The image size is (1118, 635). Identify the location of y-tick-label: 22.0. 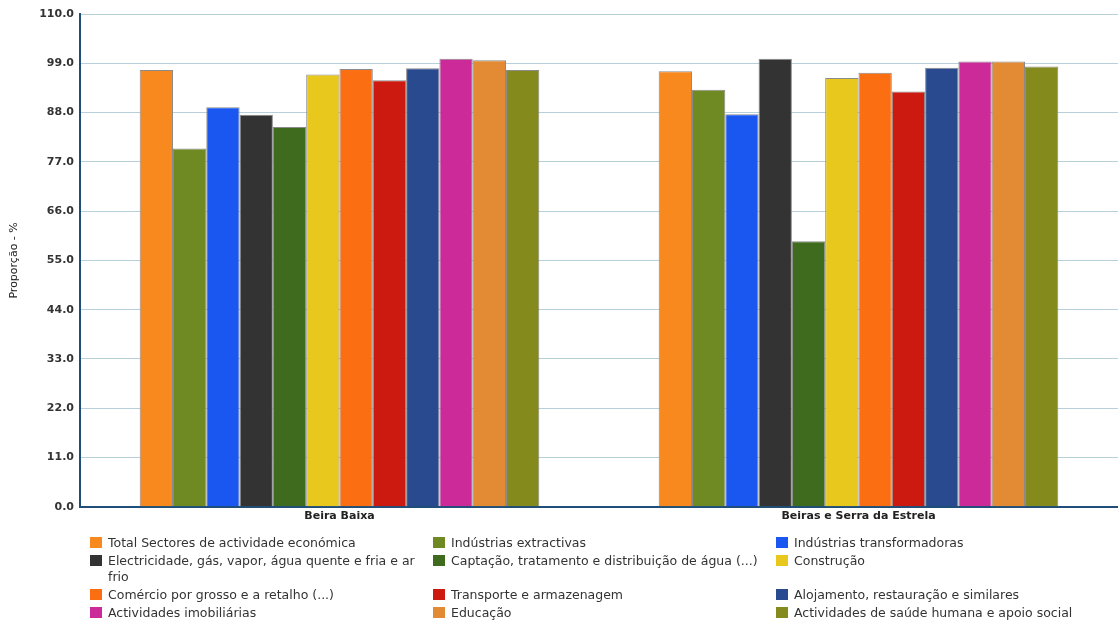
(60, 408).